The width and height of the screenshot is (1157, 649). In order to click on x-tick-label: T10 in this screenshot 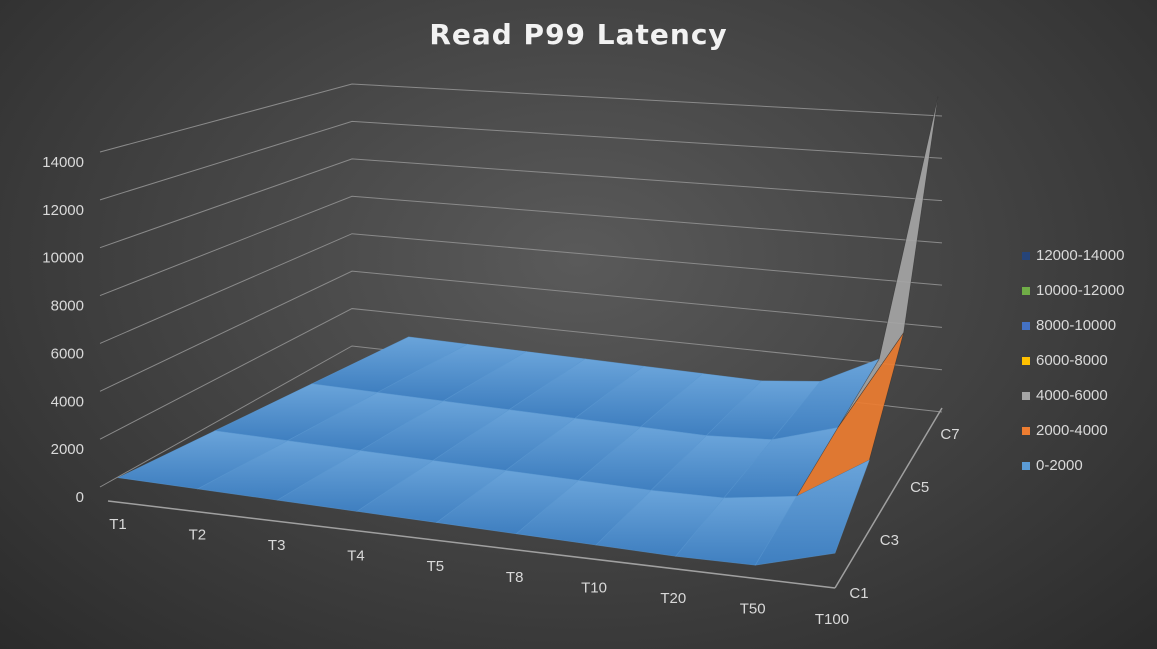, I will do `click(594, 587)`.